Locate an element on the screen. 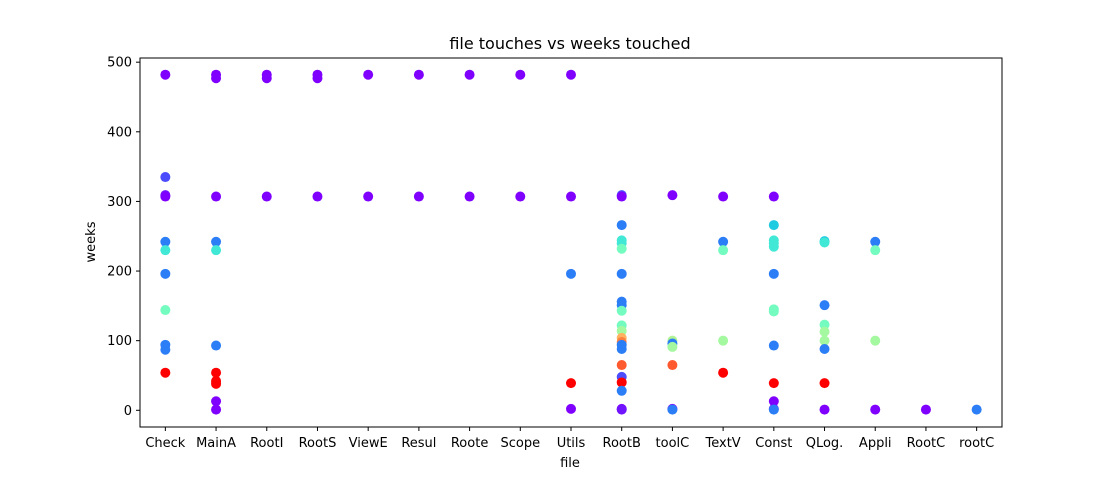  y-tick-label: 100 is located at coordinates (119, 341).